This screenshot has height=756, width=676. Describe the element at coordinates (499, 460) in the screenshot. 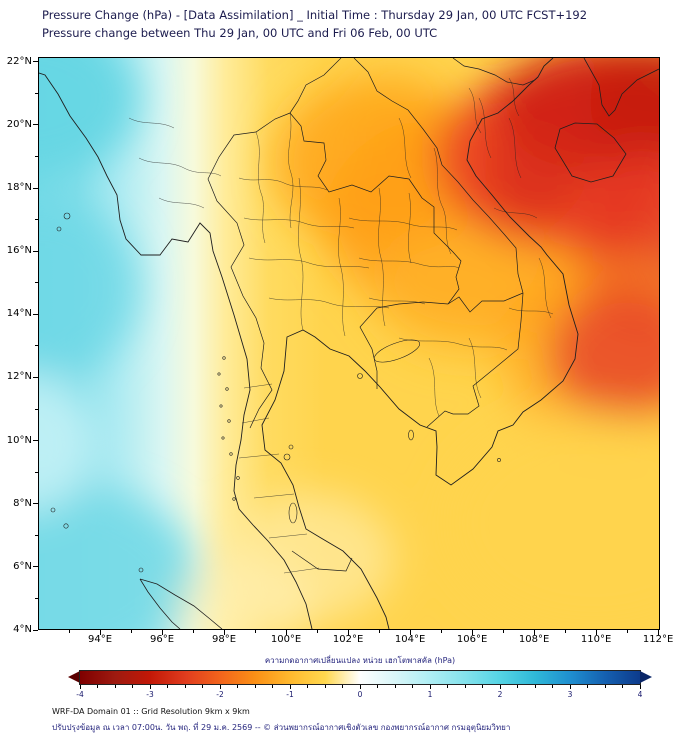

I see `island-con-dao` at that location.